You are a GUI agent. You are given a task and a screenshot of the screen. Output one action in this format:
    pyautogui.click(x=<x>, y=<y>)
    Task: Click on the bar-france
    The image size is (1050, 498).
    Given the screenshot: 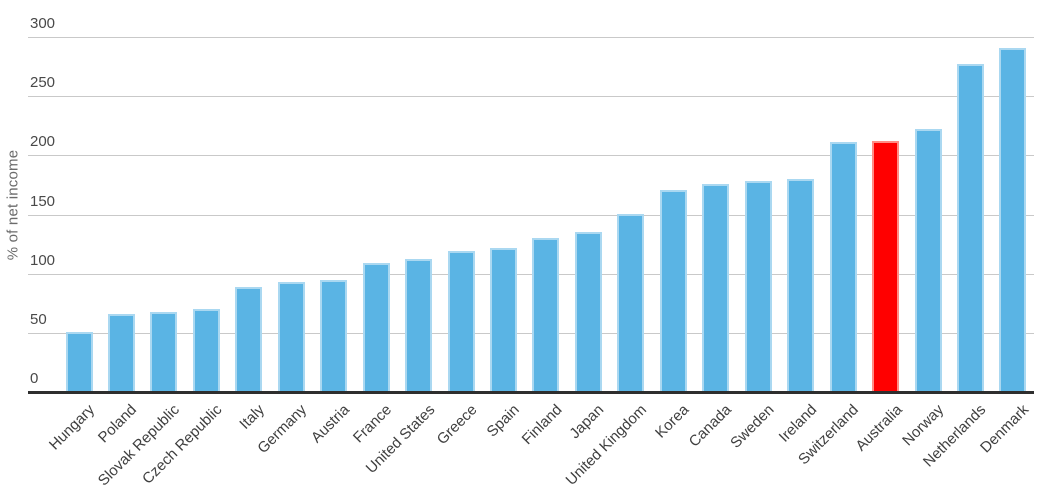 What is the action you would take?
    pyautogui.click(x=376, y=327)
    